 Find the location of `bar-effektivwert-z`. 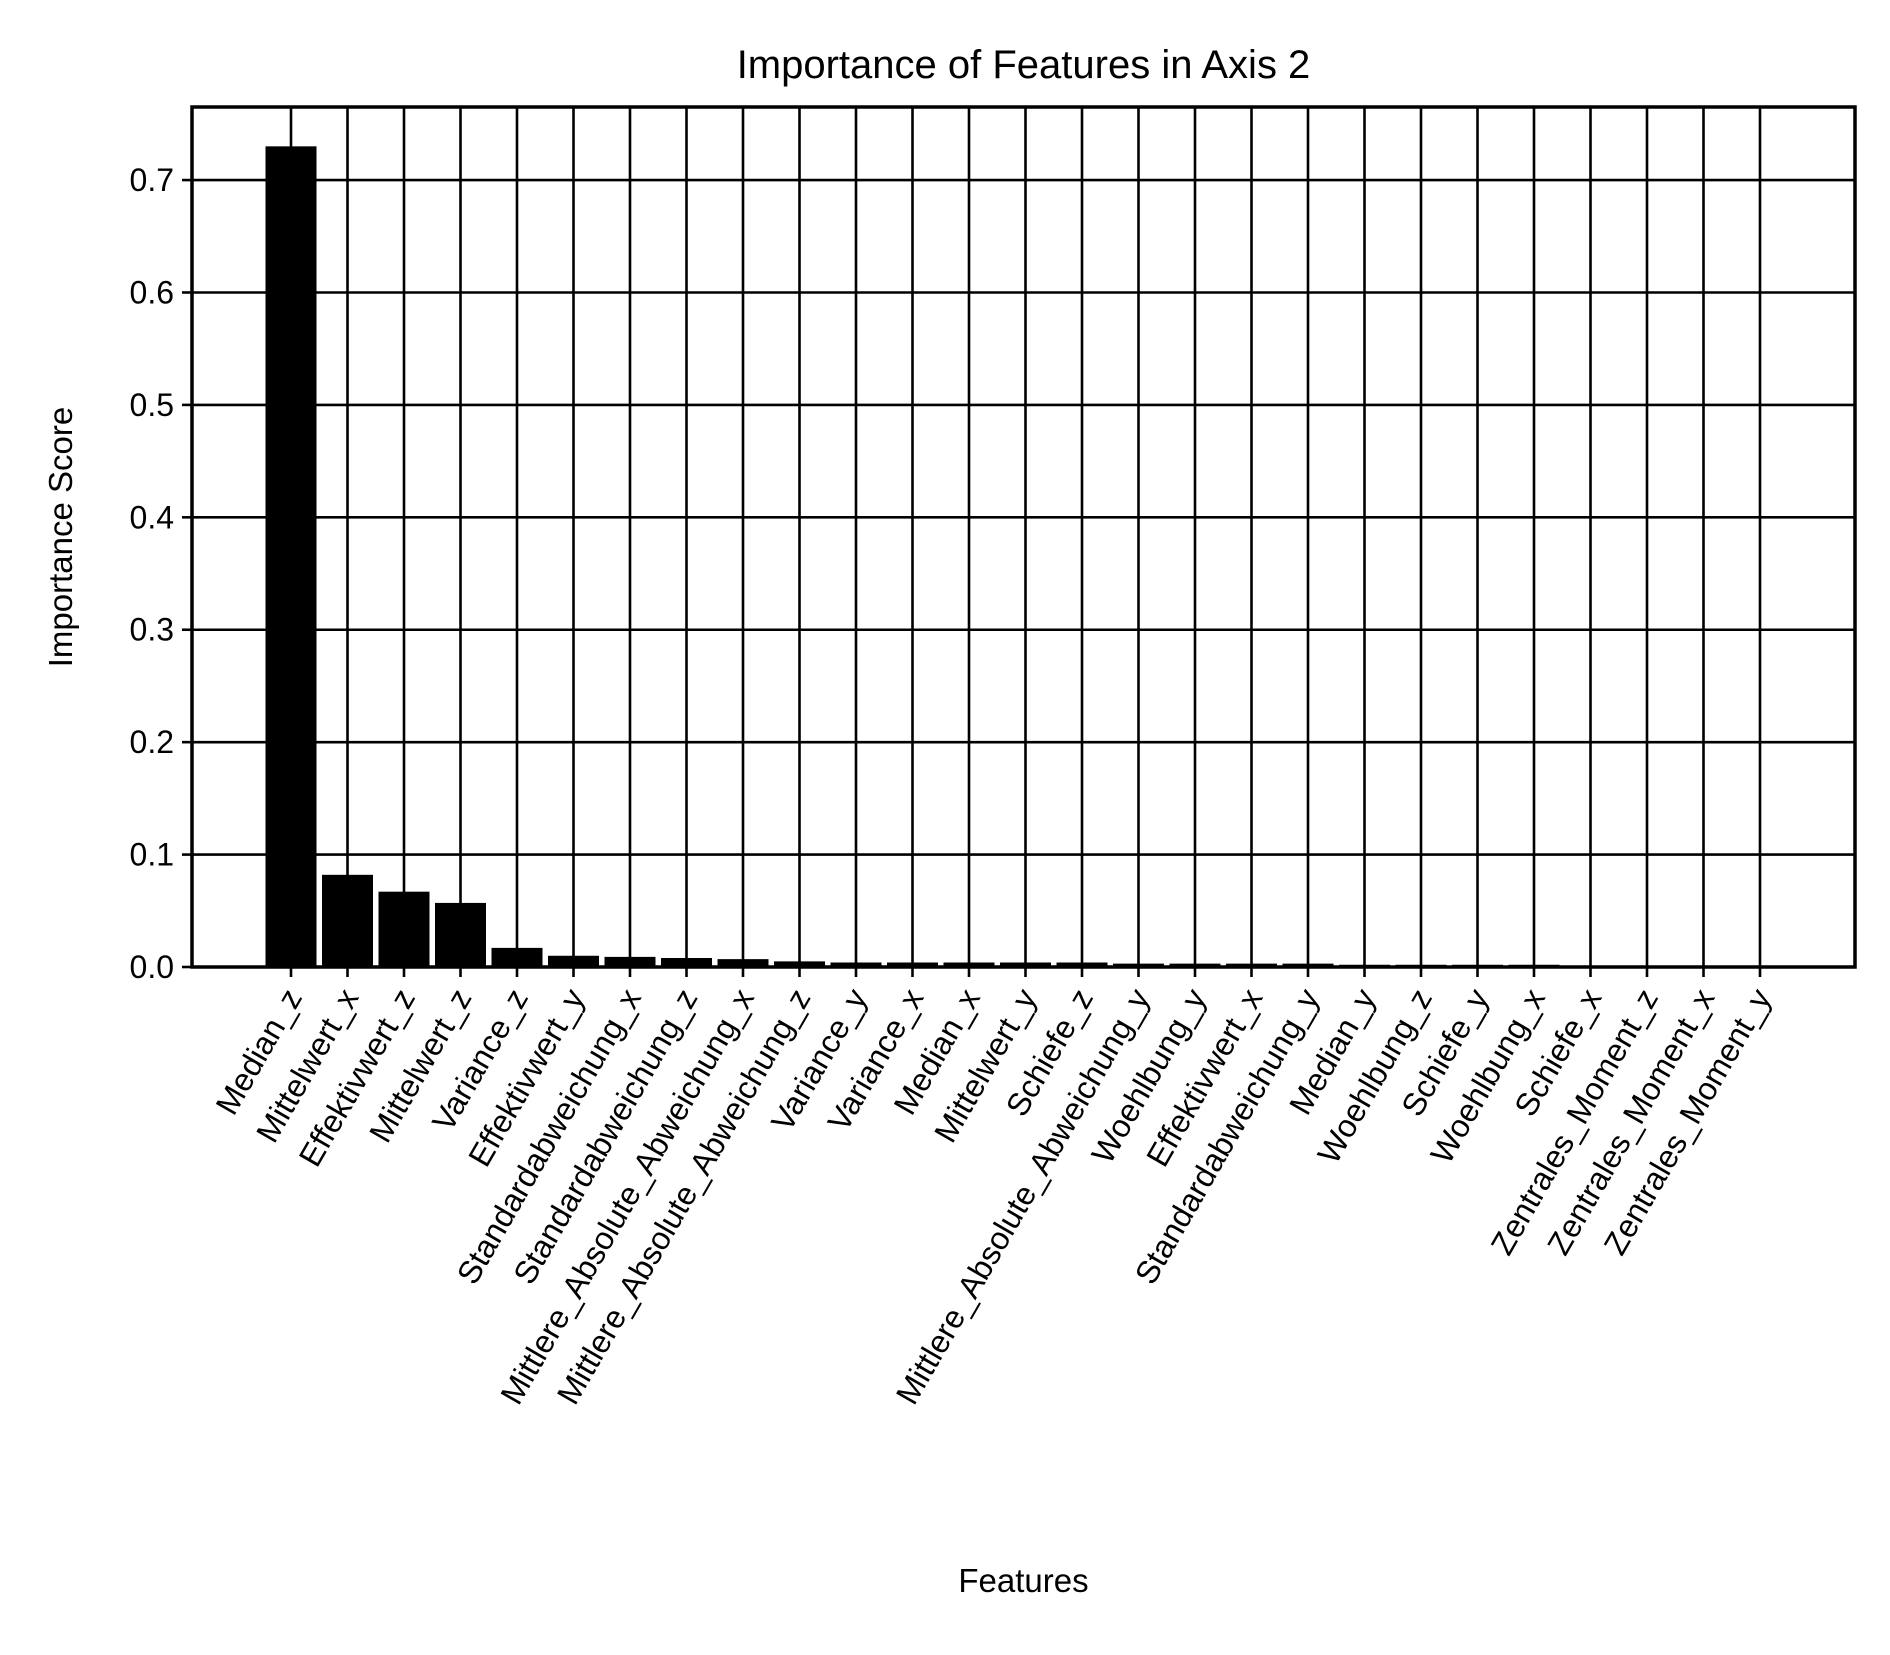

bar-effektivwert-z is located at coordinates (404, 929).